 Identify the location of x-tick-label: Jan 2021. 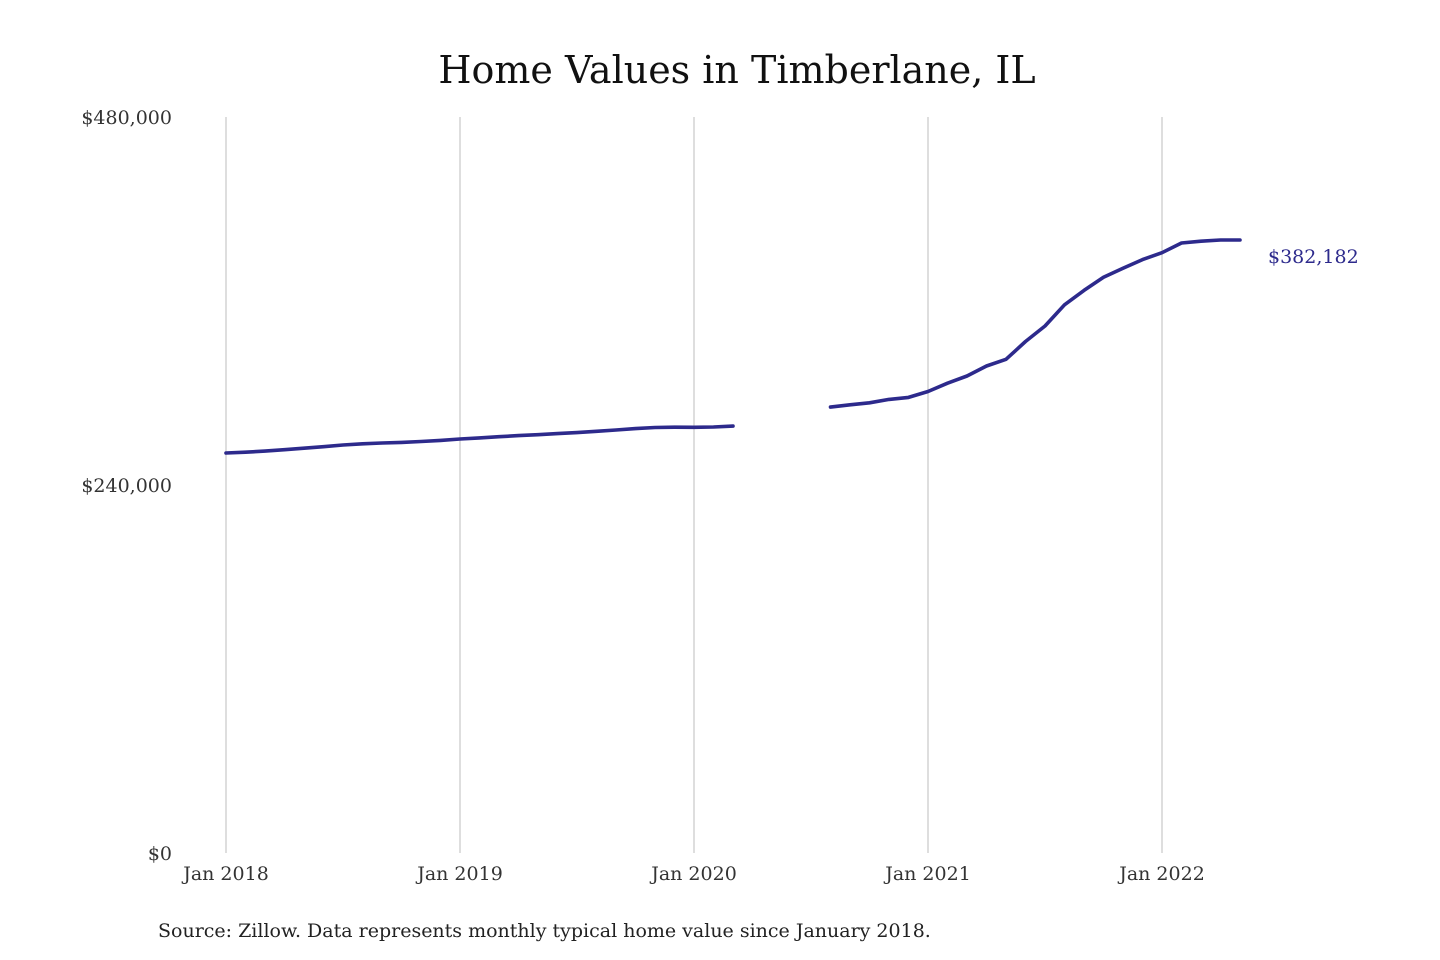
(927, 874).